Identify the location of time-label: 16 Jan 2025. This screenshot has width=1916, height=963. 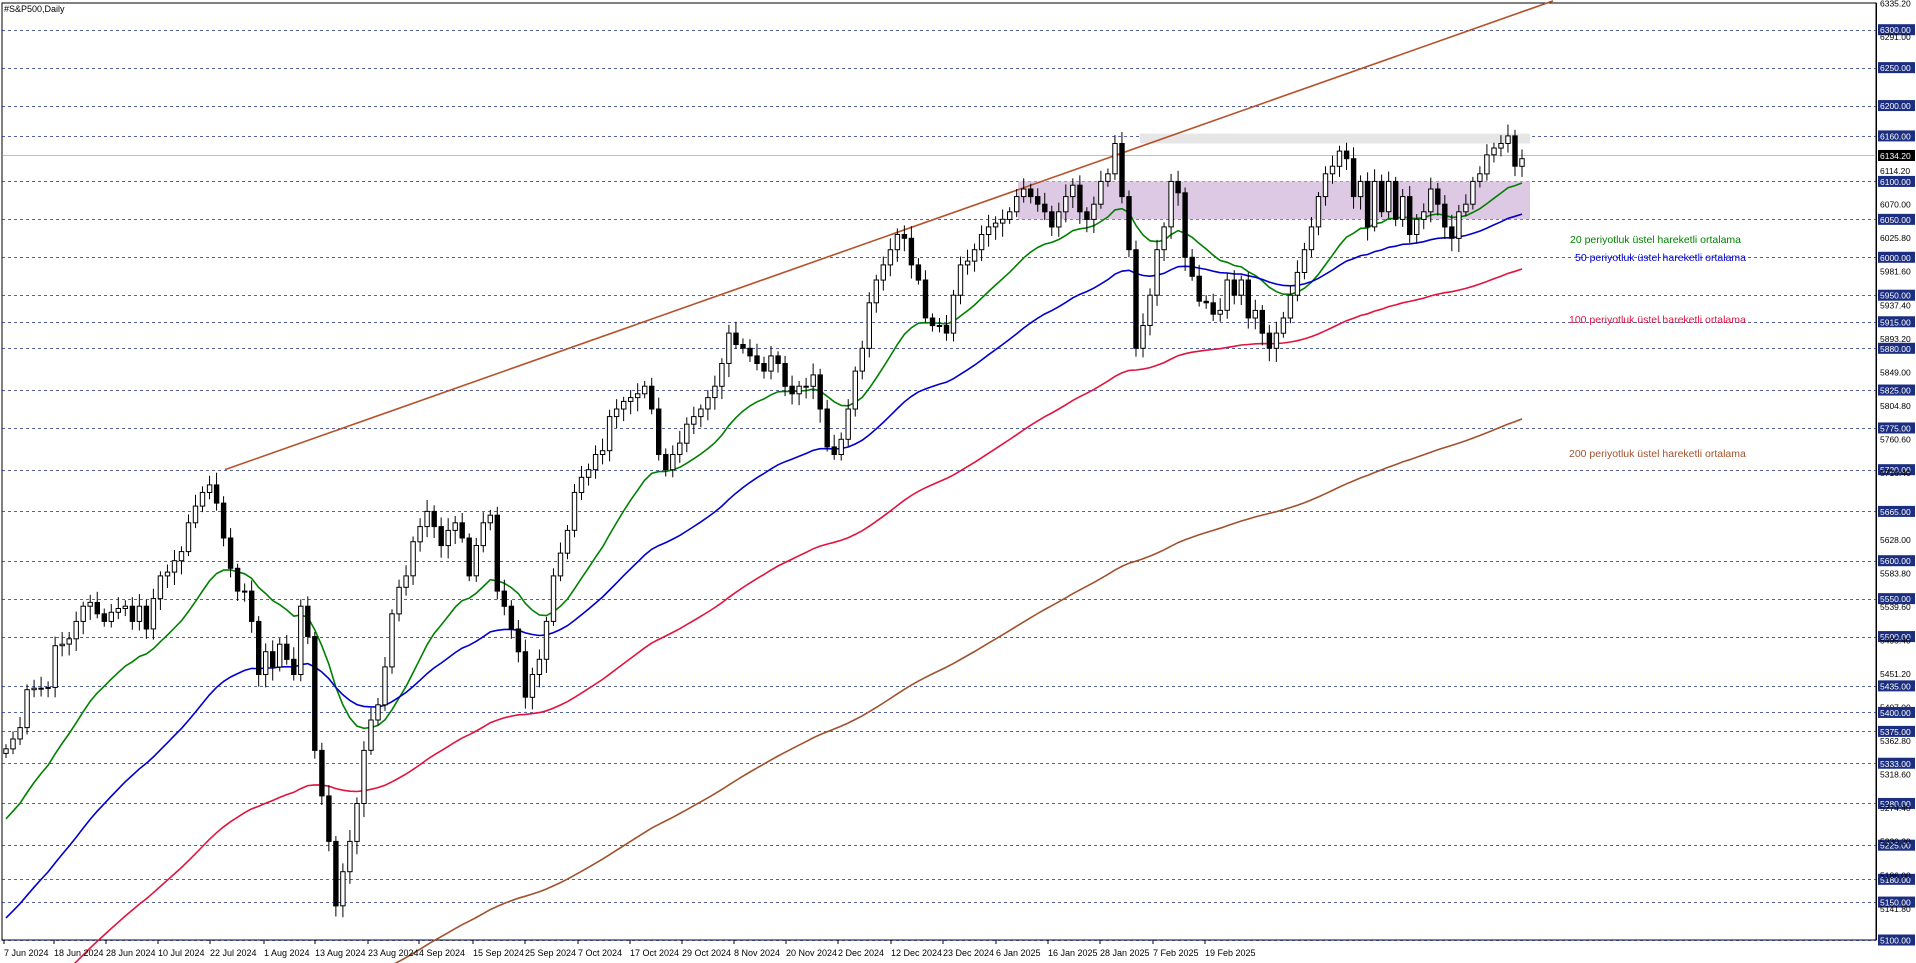
(1073, 953).